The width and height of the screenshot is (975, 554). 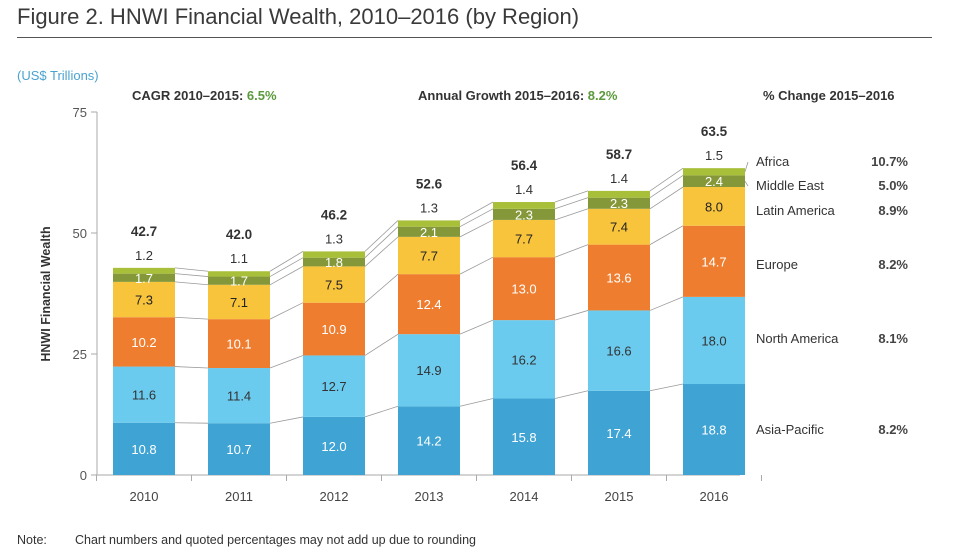 I want to click on data-label: 16.6, so click(x=618, y=351).